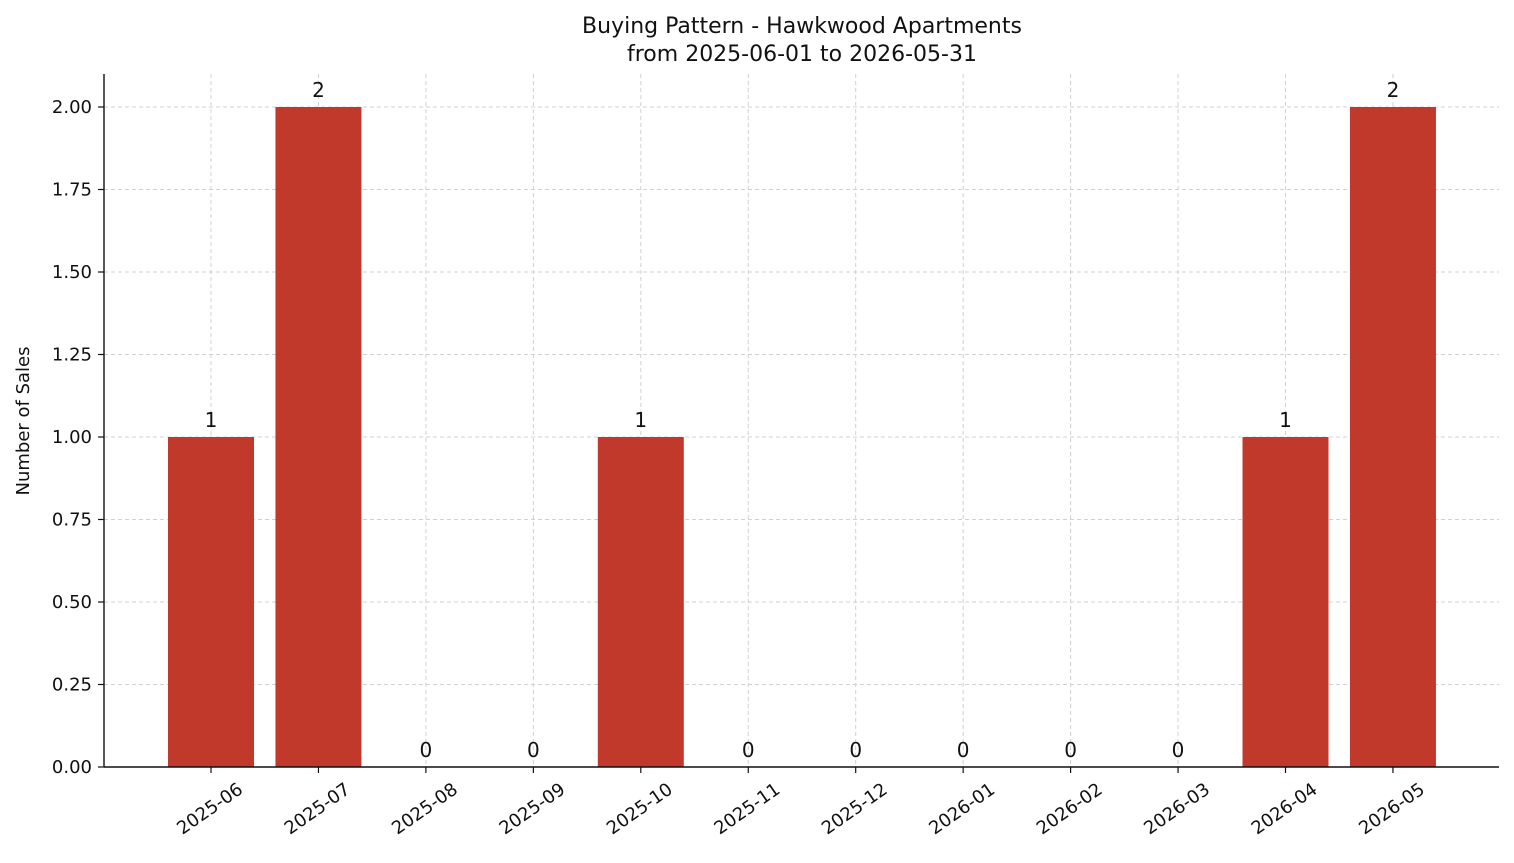 The height and width of the screenshot is (863, 1514). I want to click on chart-subtitle: from 2025-06-01 to 2026-05-31, so click(802, 54).